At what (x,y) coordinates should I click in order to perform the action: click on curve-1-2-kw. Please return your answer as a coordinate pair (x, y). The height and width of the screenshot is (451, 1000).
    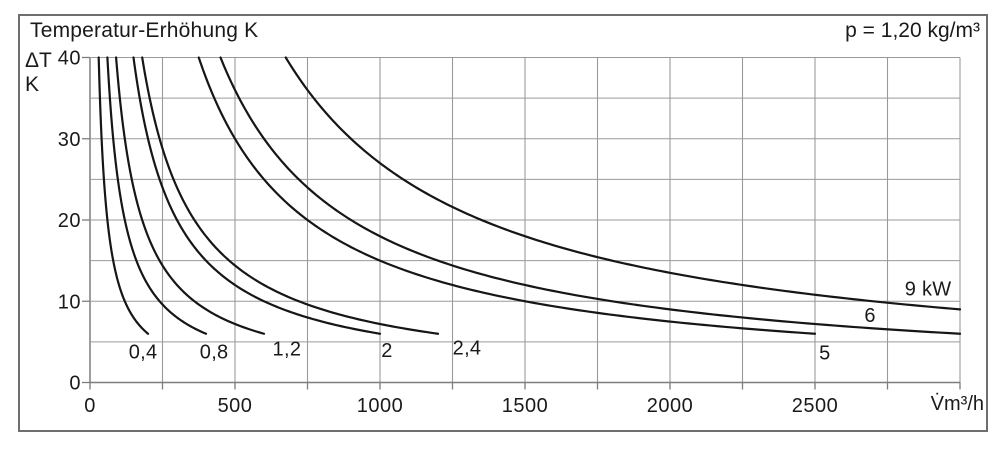
    Looking at the image, I should click on (190, 195).